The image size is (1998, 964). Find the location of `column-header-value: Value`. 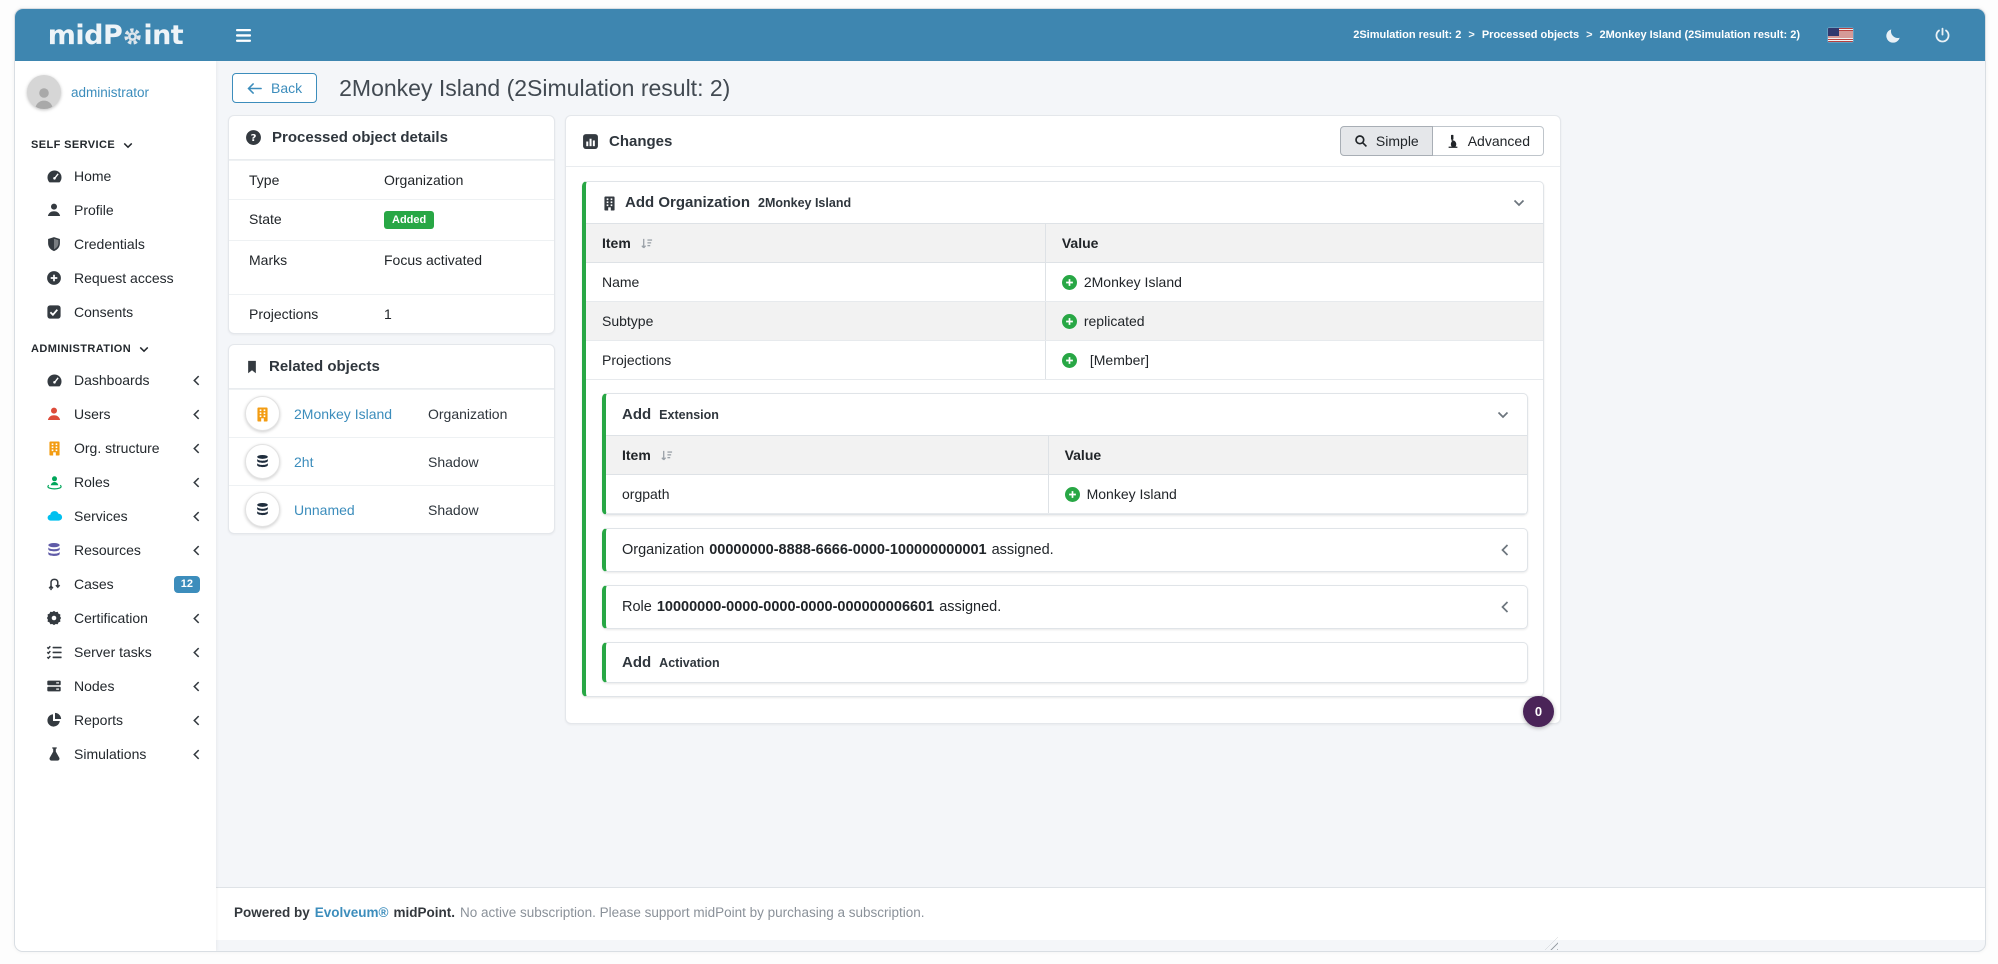

column-header-value: Value is located at coordinates (1083, 455).